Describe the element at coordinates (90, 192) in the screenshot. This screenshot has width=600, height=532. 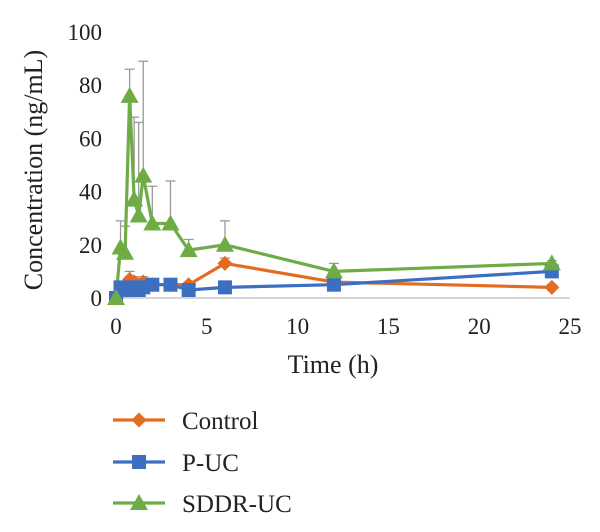
I see `y-tick-label: 40` at that location.